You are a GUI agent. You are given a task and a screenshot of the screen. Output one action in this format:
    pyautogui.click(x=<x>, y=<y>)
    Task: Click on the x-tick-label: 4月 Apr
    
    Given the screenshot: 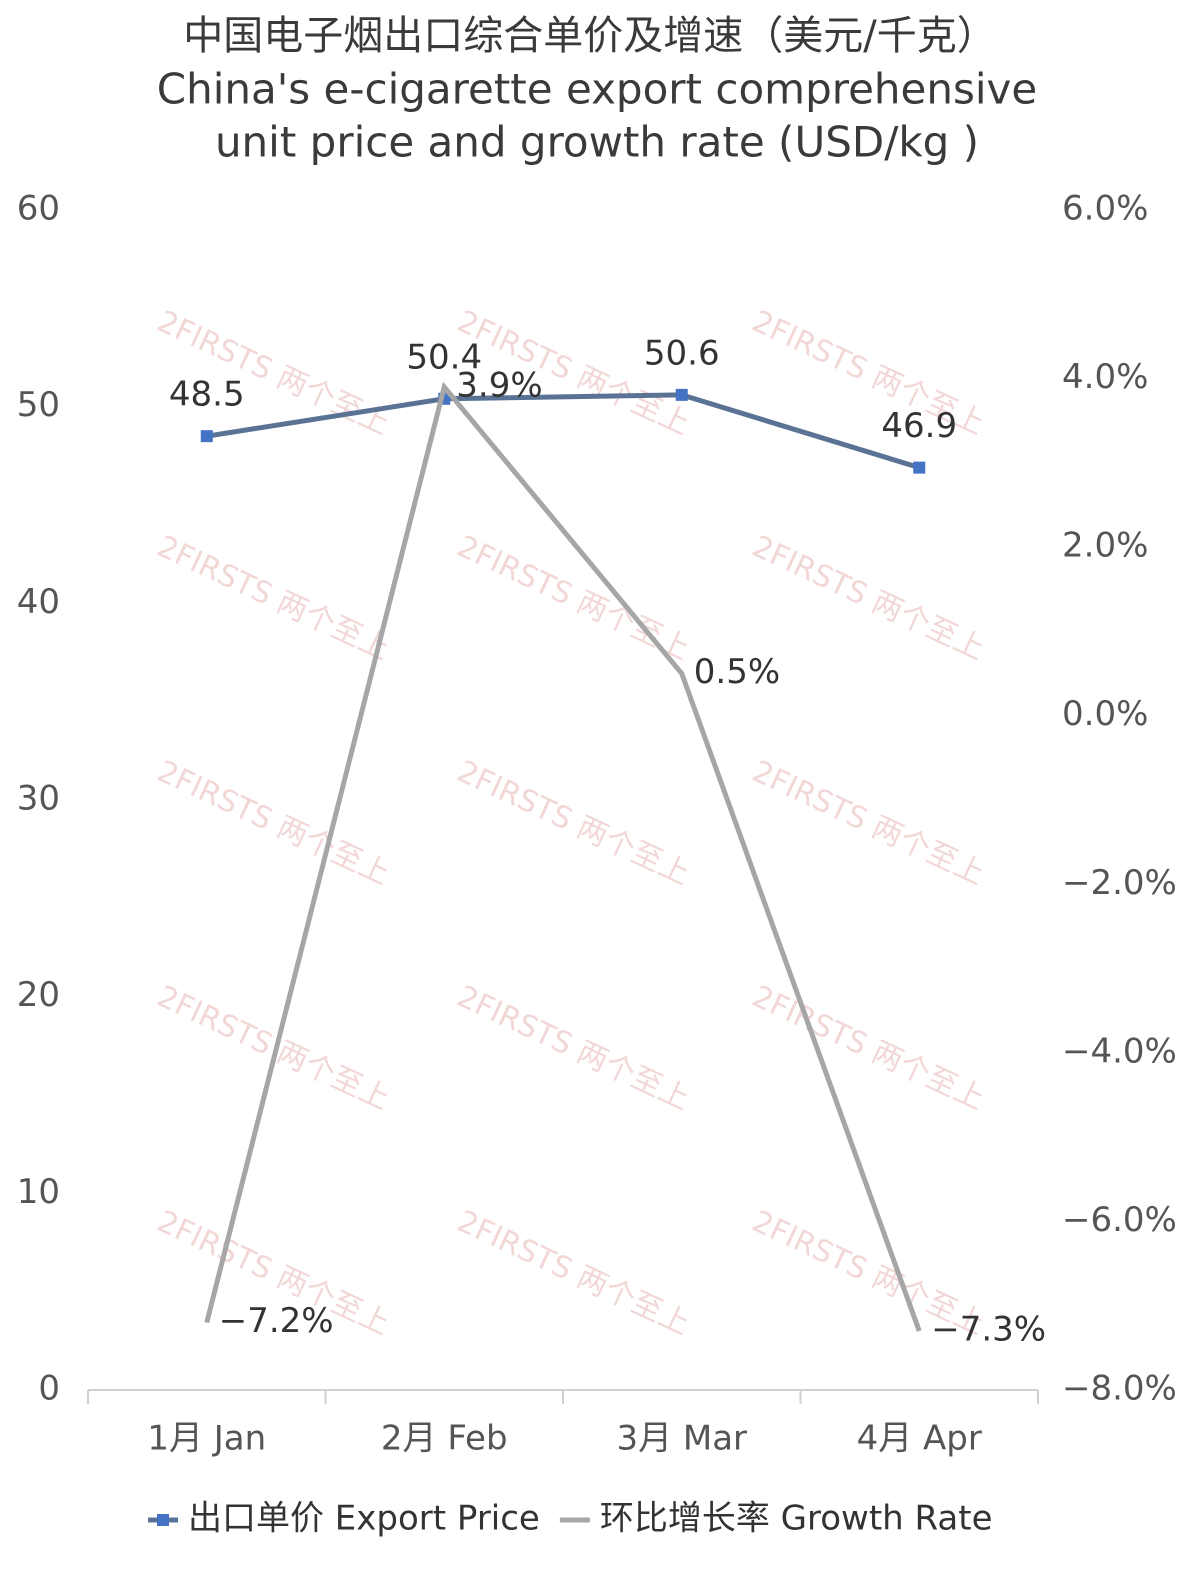 What is the action you would take?
    pyautogui.click(x=919, y=1439)
    